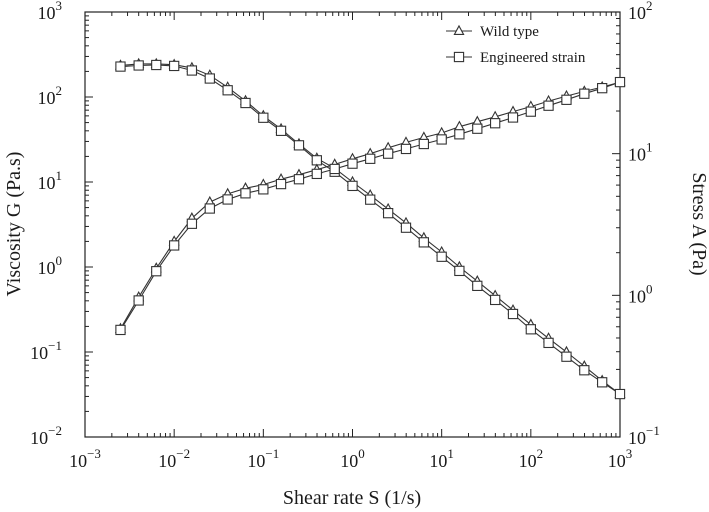 The image size is (709, 512). I want to click on x-tick-label: 10², so click(531, 458).